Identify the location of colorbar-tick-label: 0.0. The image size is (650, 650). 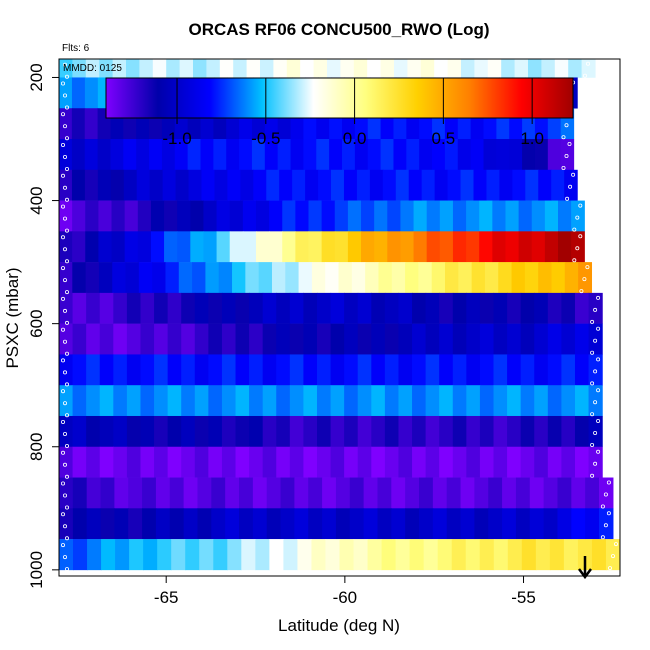
(355, 138).